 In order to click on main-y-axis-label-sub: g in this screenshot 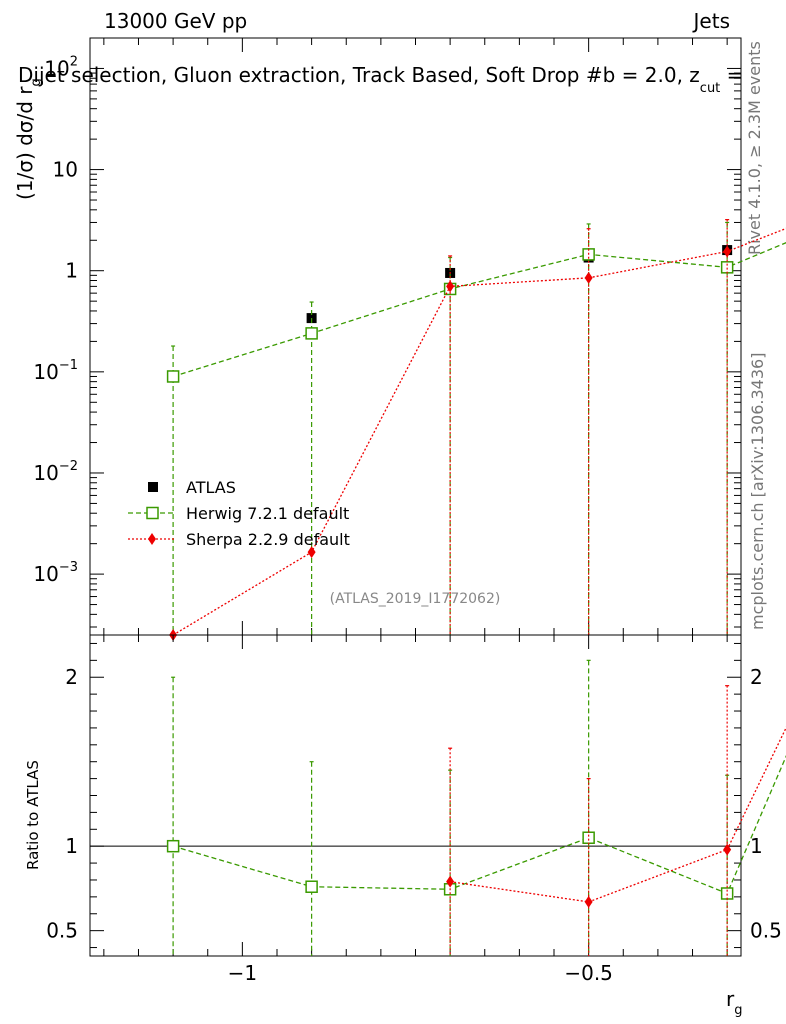, I will do `click(36, 82)`.